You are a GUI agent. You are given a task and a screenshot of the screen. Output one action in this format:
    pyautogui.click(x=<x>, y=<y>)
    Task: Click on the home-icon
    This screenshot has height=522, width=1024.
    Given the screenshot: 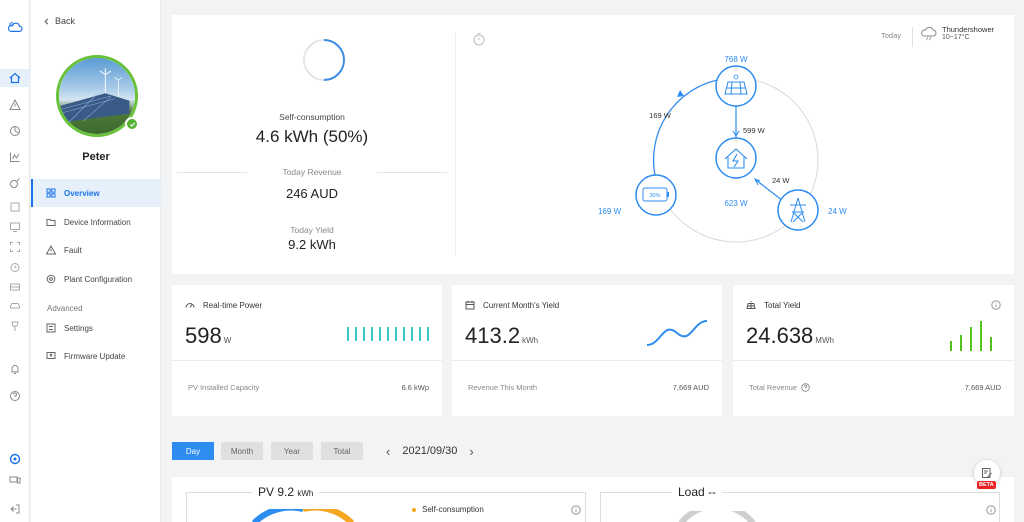 What is the action you would take?
    pyautogui.click(x=15, y=78)
    